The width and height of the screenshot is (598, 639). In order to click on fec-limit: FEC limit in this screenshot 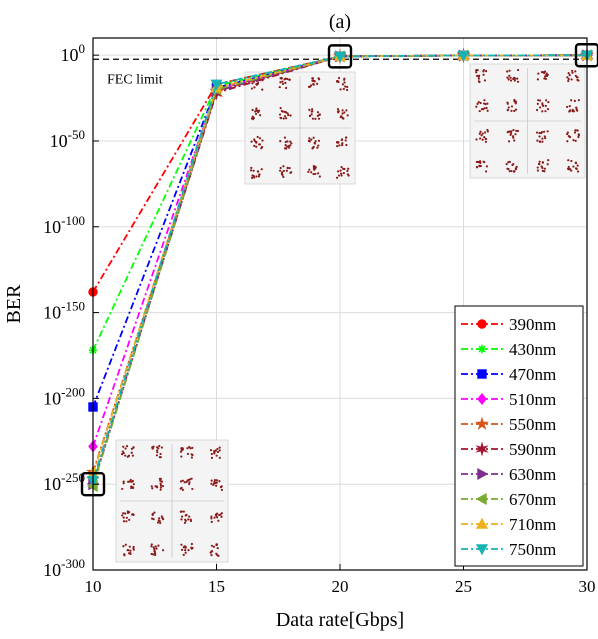, I will do `click(340, 72)`.